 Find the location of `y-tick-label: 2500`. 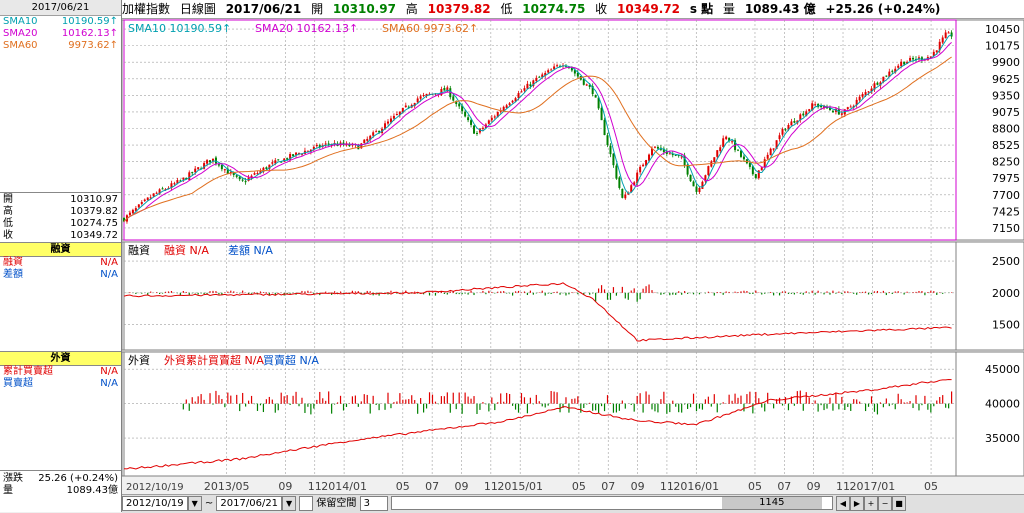

y-tick-label: 2500 is located at coordinates (1006, 261).